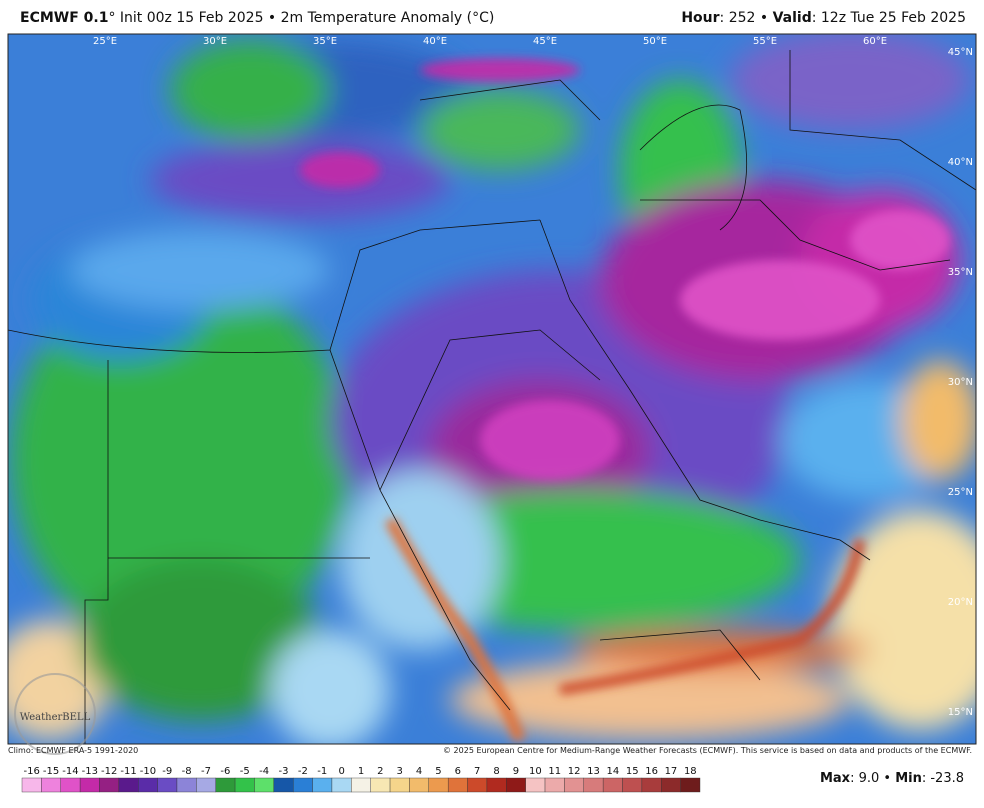 The height and width of the screenshot is (808, 984). Describe the element at coordinates (942, 778) in the screenshot. I see `header-segment: : -23.8` at that location.